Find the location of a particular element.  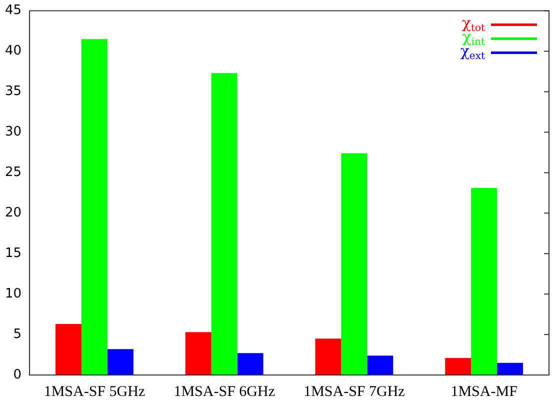

y-tick-label: 0 is located at coordinates (17, 374).